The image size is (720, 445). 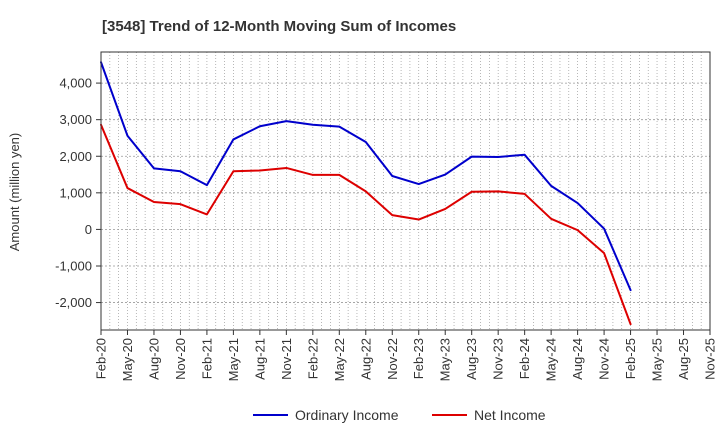 I want to click on x-tick-label: Nov-21, so click(x=286, y=359).